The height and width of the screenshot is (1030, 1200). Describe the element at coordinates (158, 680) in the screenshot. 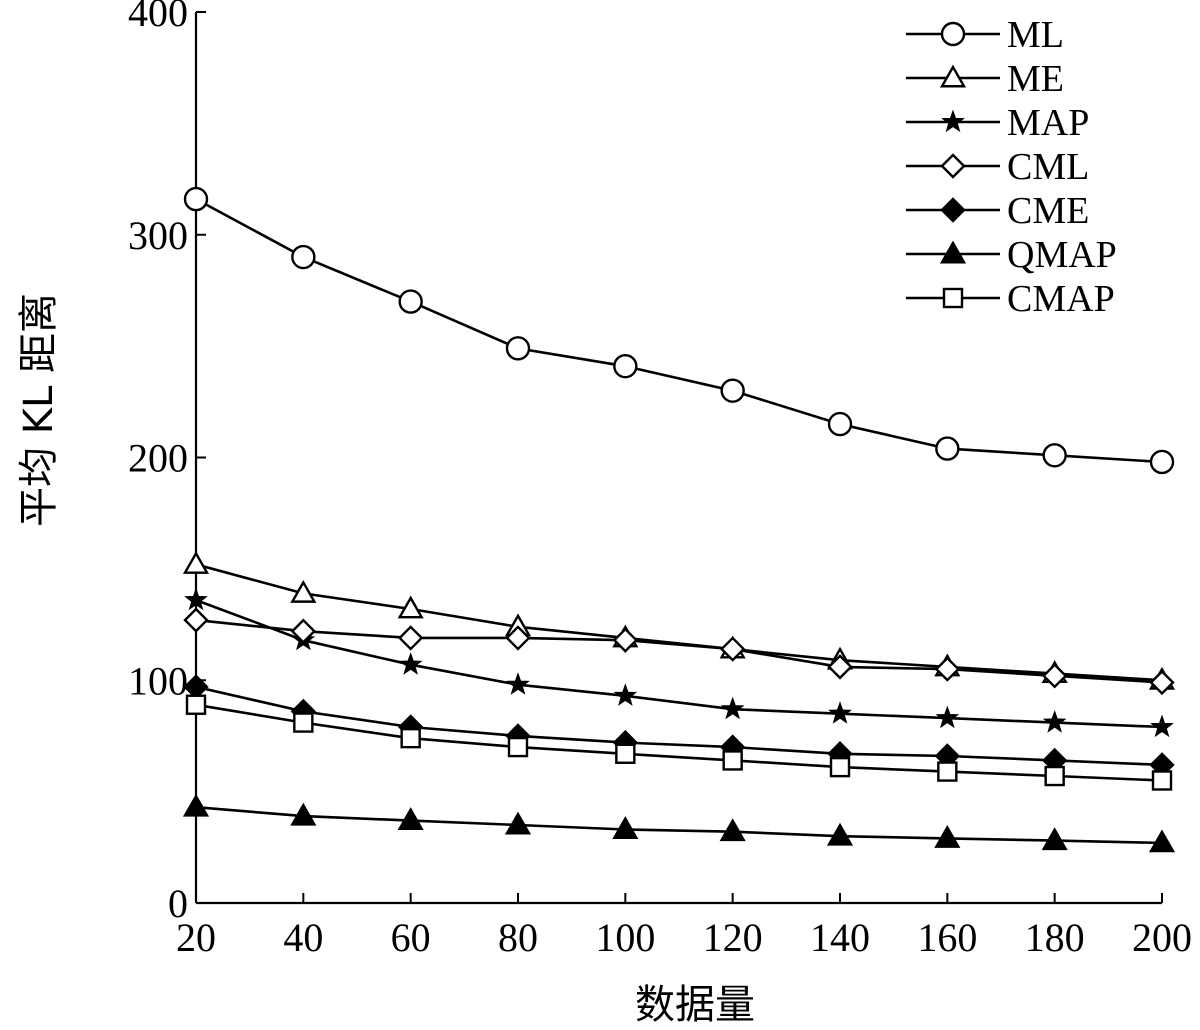

I see `y-tick-label: 100` at that location.